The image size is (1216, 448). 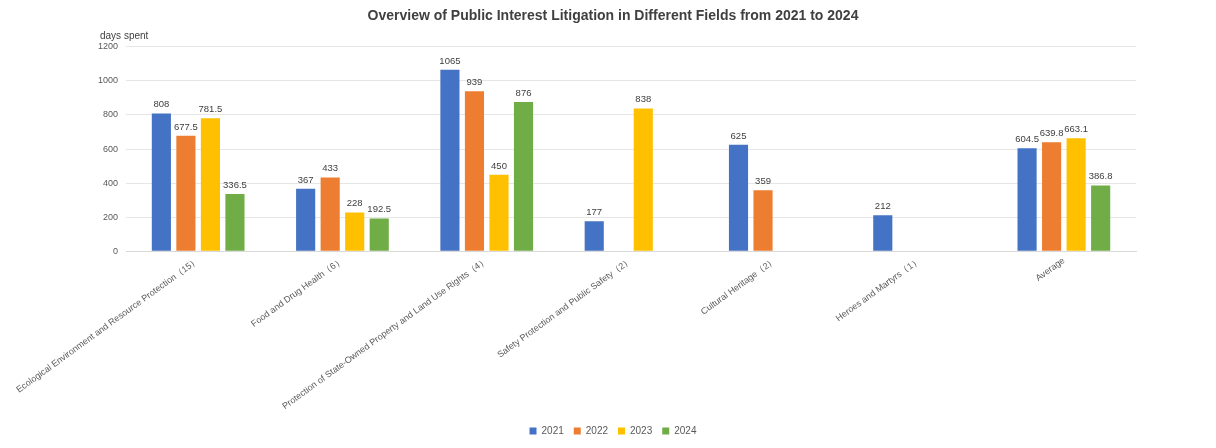 I want to click on data-label: 359, so click(x=763, y=181).